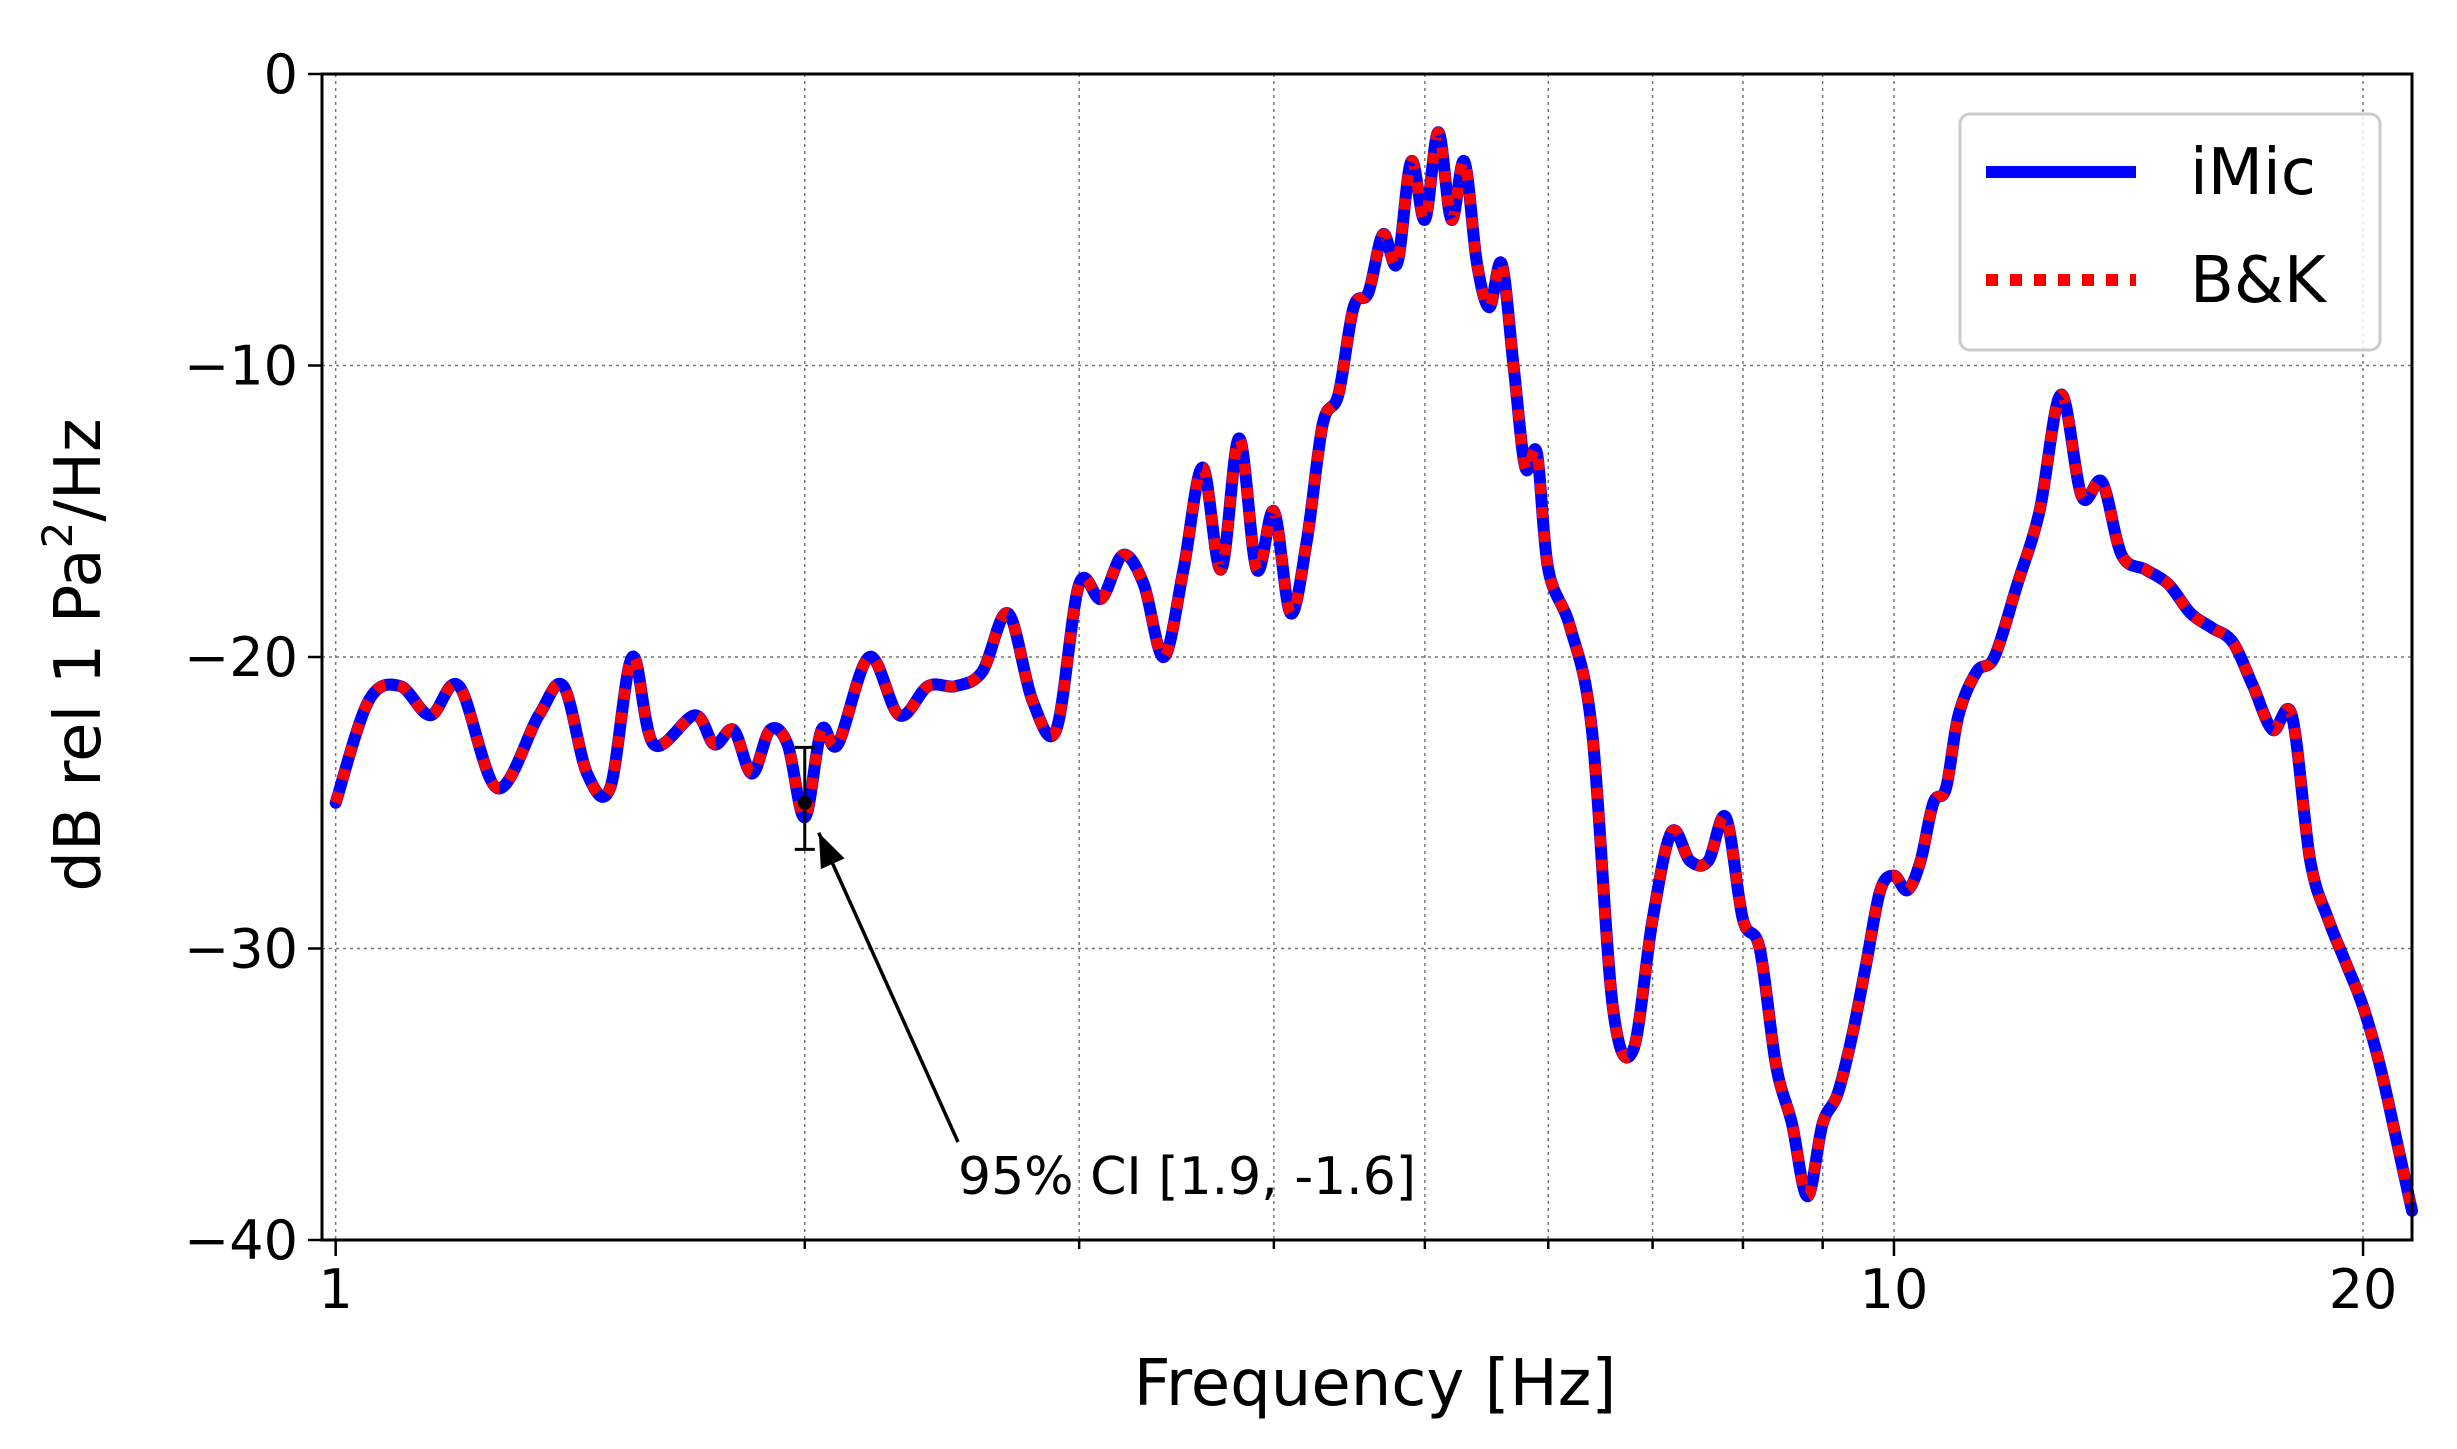  What do you see at coordinates (2253, 173) in the screenshot?
I see `legend-label-imic: iMic` at bounding box center [2253, 173].